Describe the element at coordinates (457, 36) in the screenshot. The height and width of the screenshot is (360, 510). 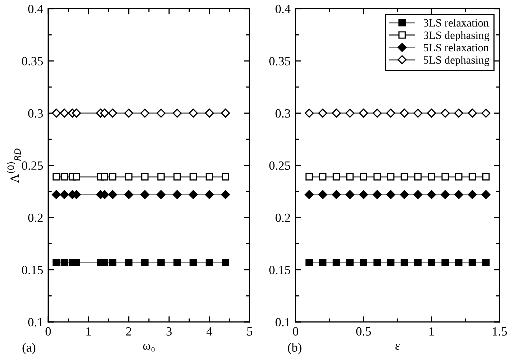
I see `legend-label: 3LS dephasing` at that location.